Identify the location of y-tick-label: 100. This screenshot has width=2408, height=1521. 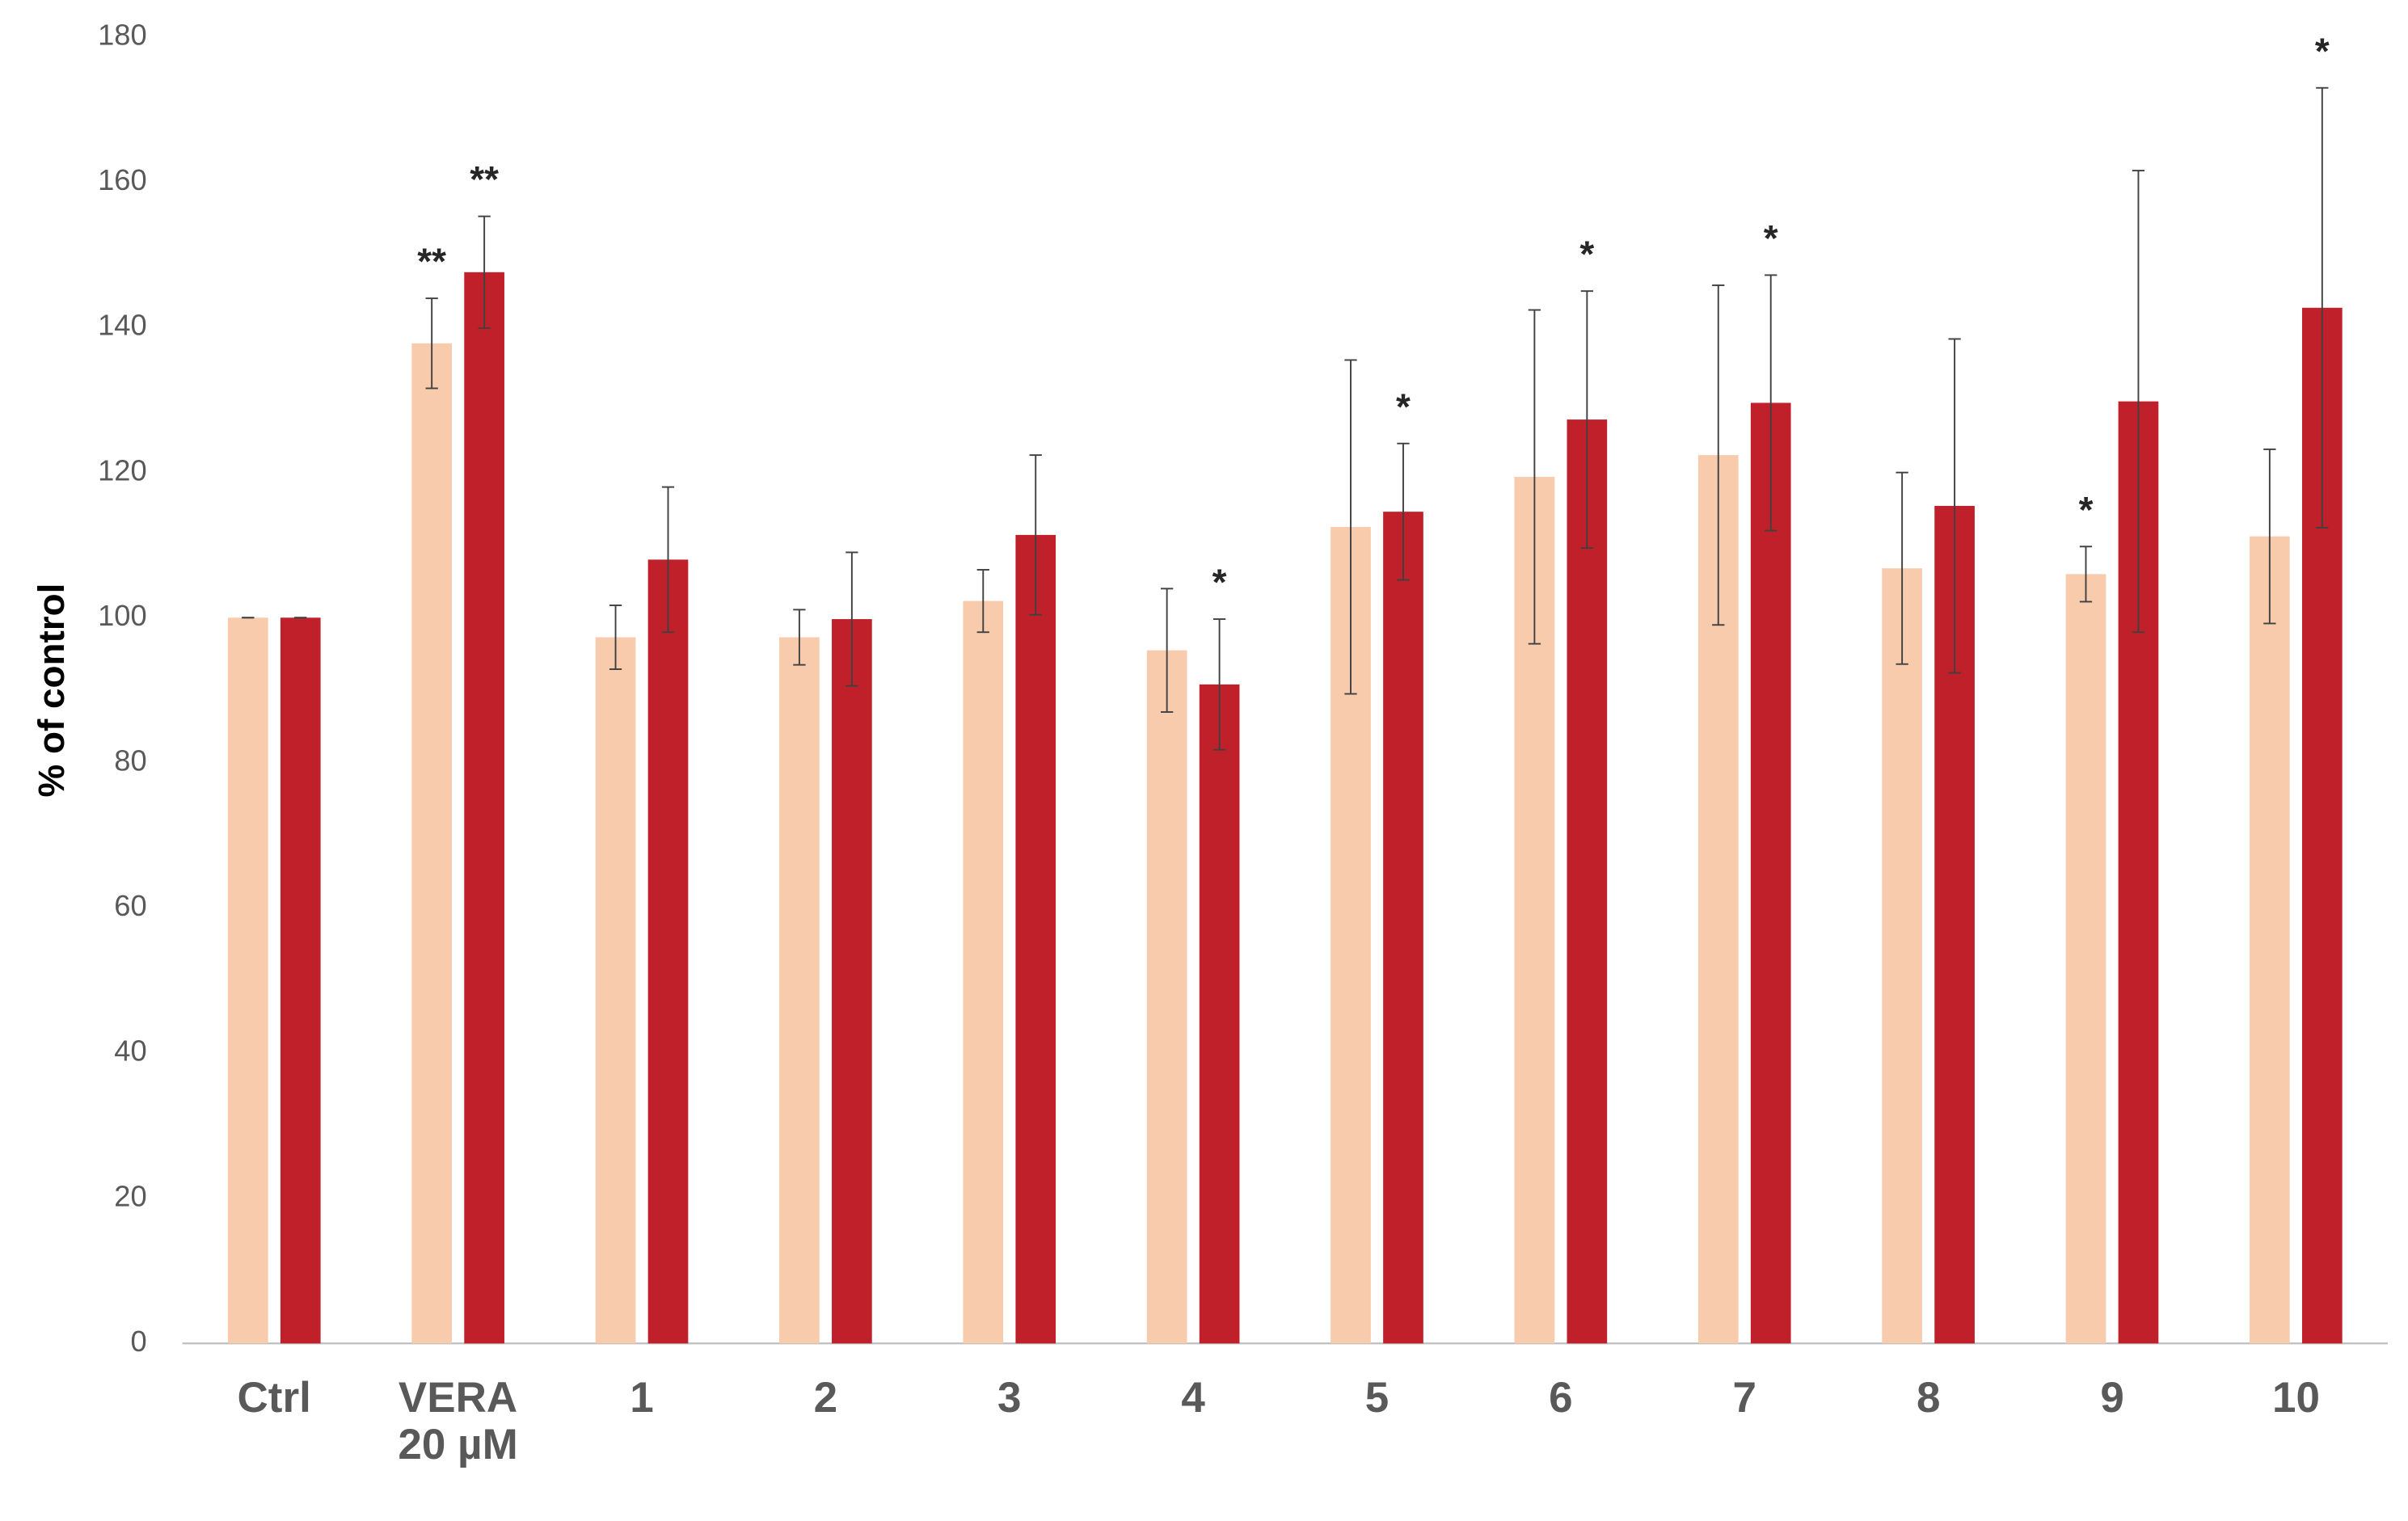
(122, 615).